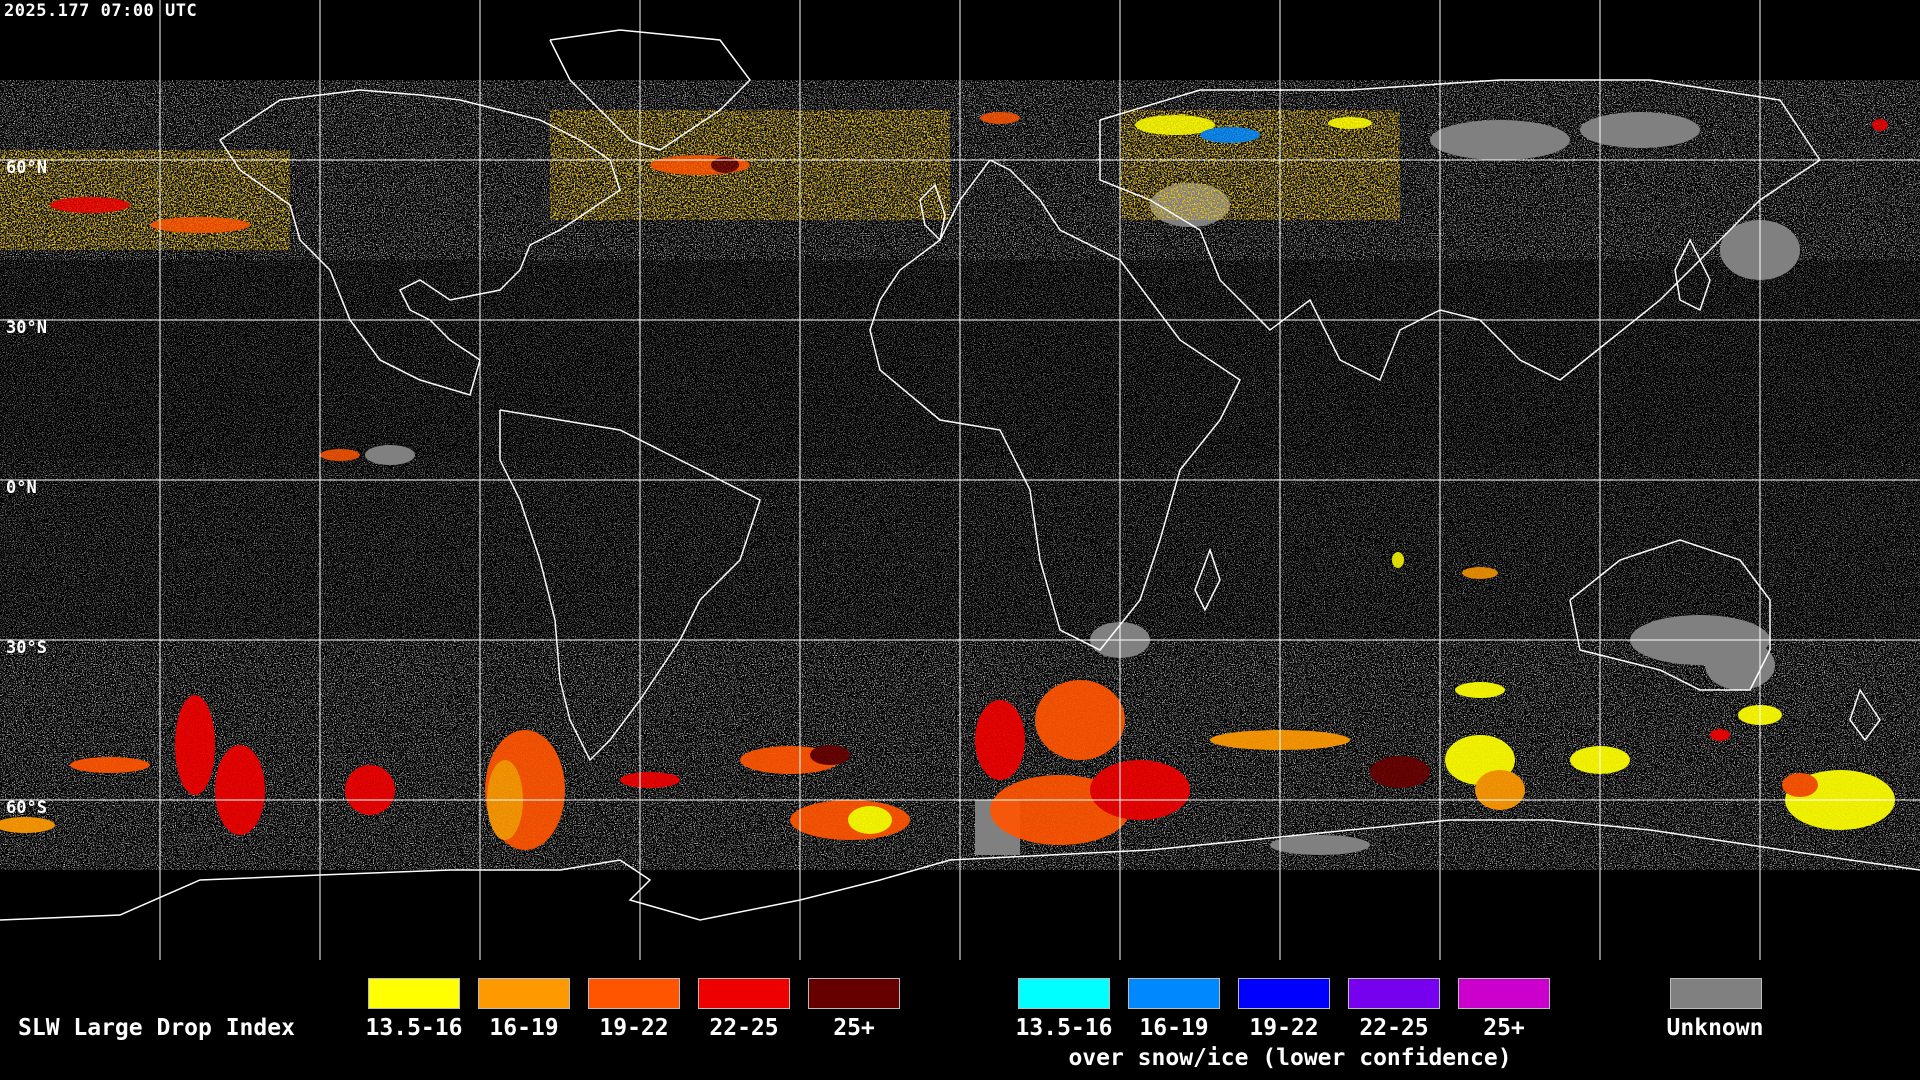 The width and height of the screenshot is (1920, 1080). I want to click on legend-snow-ice-bin-label: 22-25, so click(1394, 1028).